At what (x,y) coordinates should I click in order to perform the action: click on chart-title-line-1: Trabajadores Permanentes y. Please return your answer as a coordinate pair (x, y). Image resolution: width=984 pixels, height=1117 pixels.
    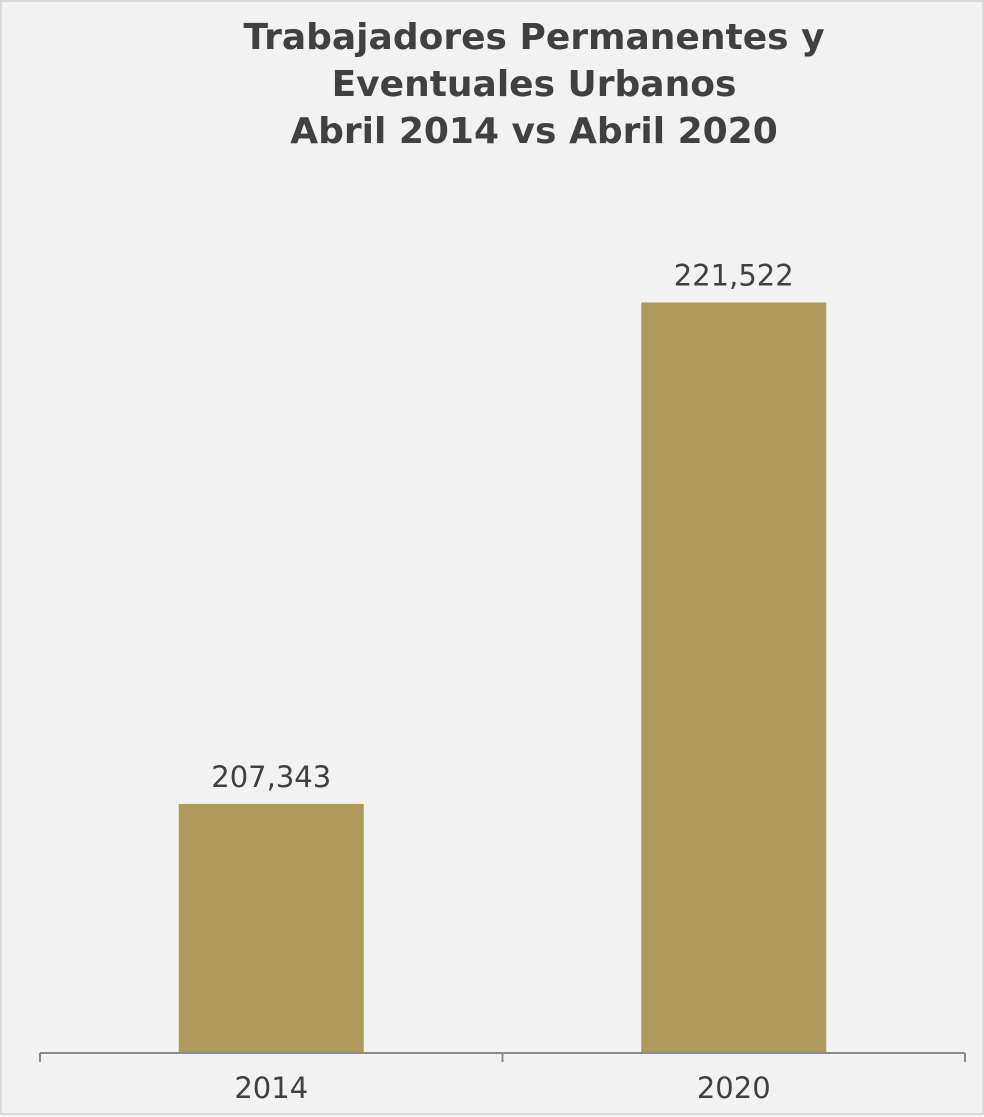
    Looking at the image, I should click on (534, 37).